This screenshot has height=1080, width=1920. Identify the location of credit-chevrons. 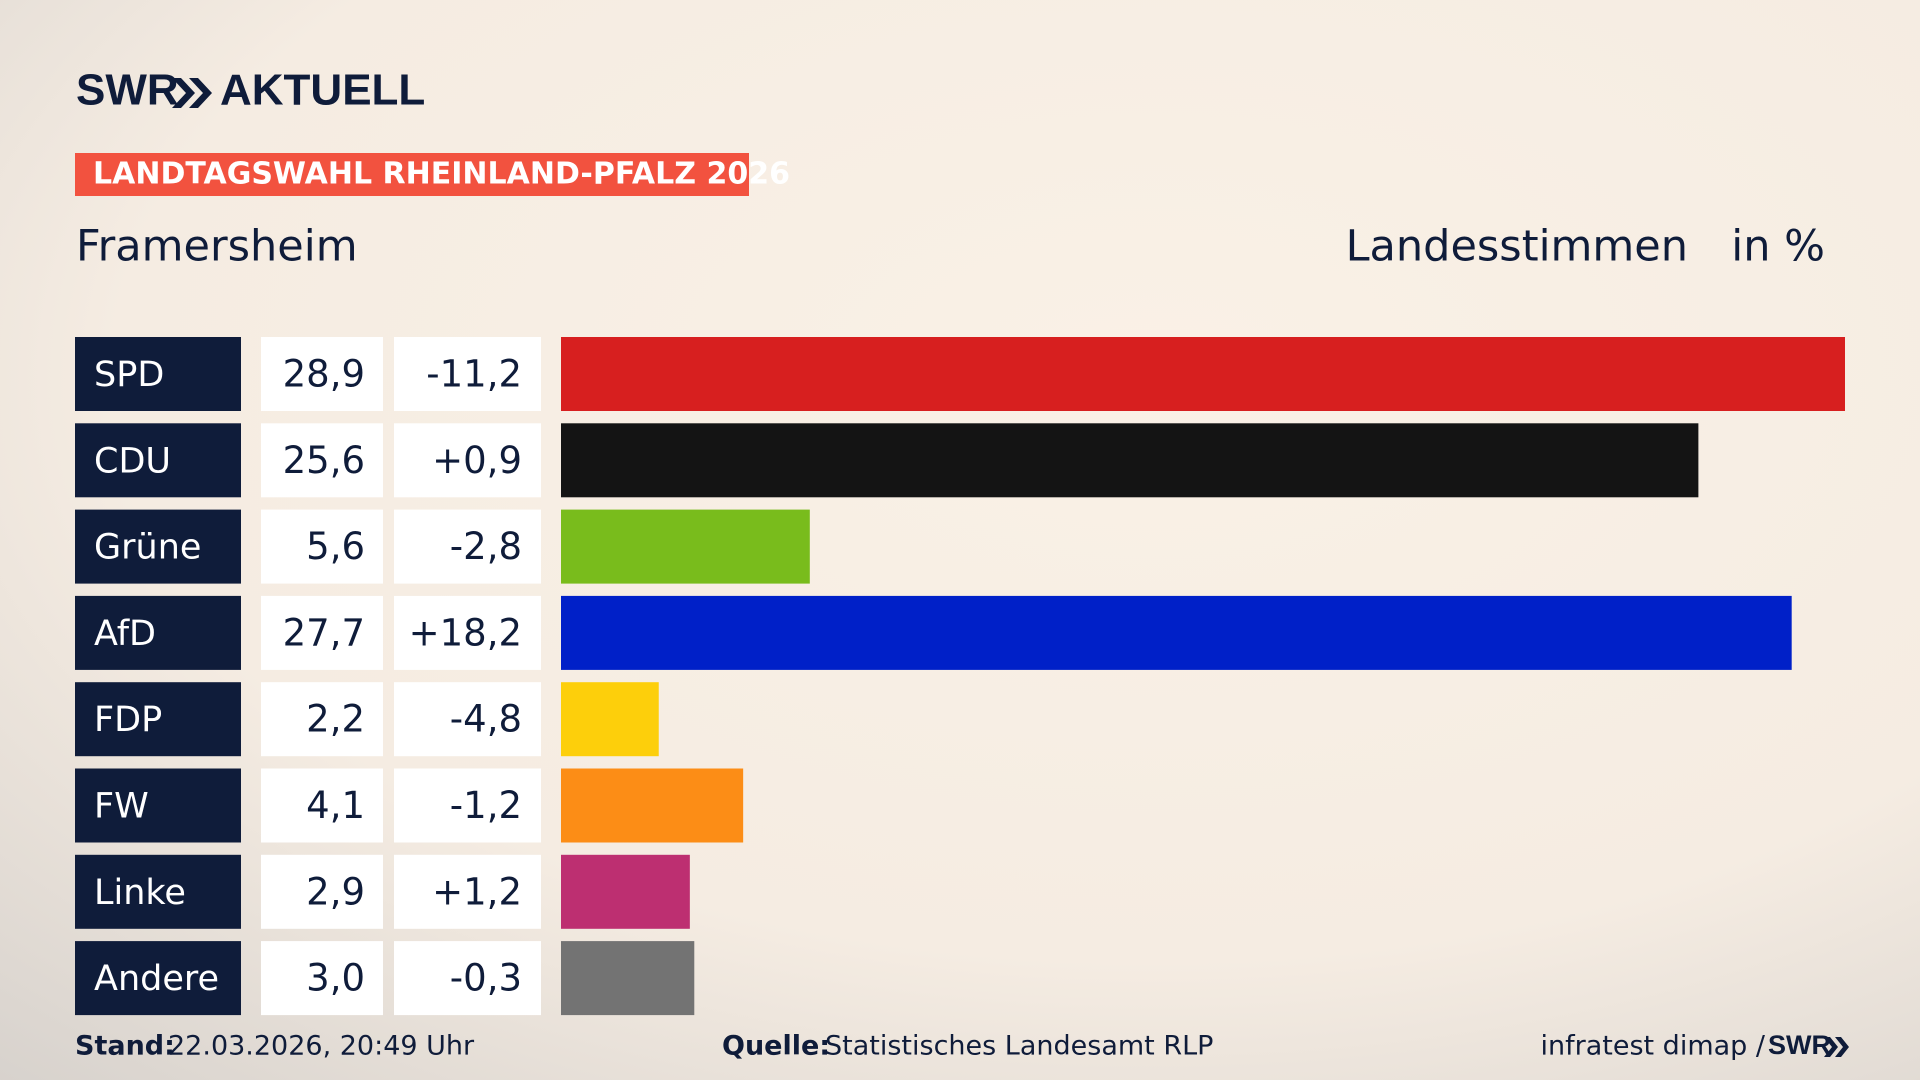
(1836, 1047).